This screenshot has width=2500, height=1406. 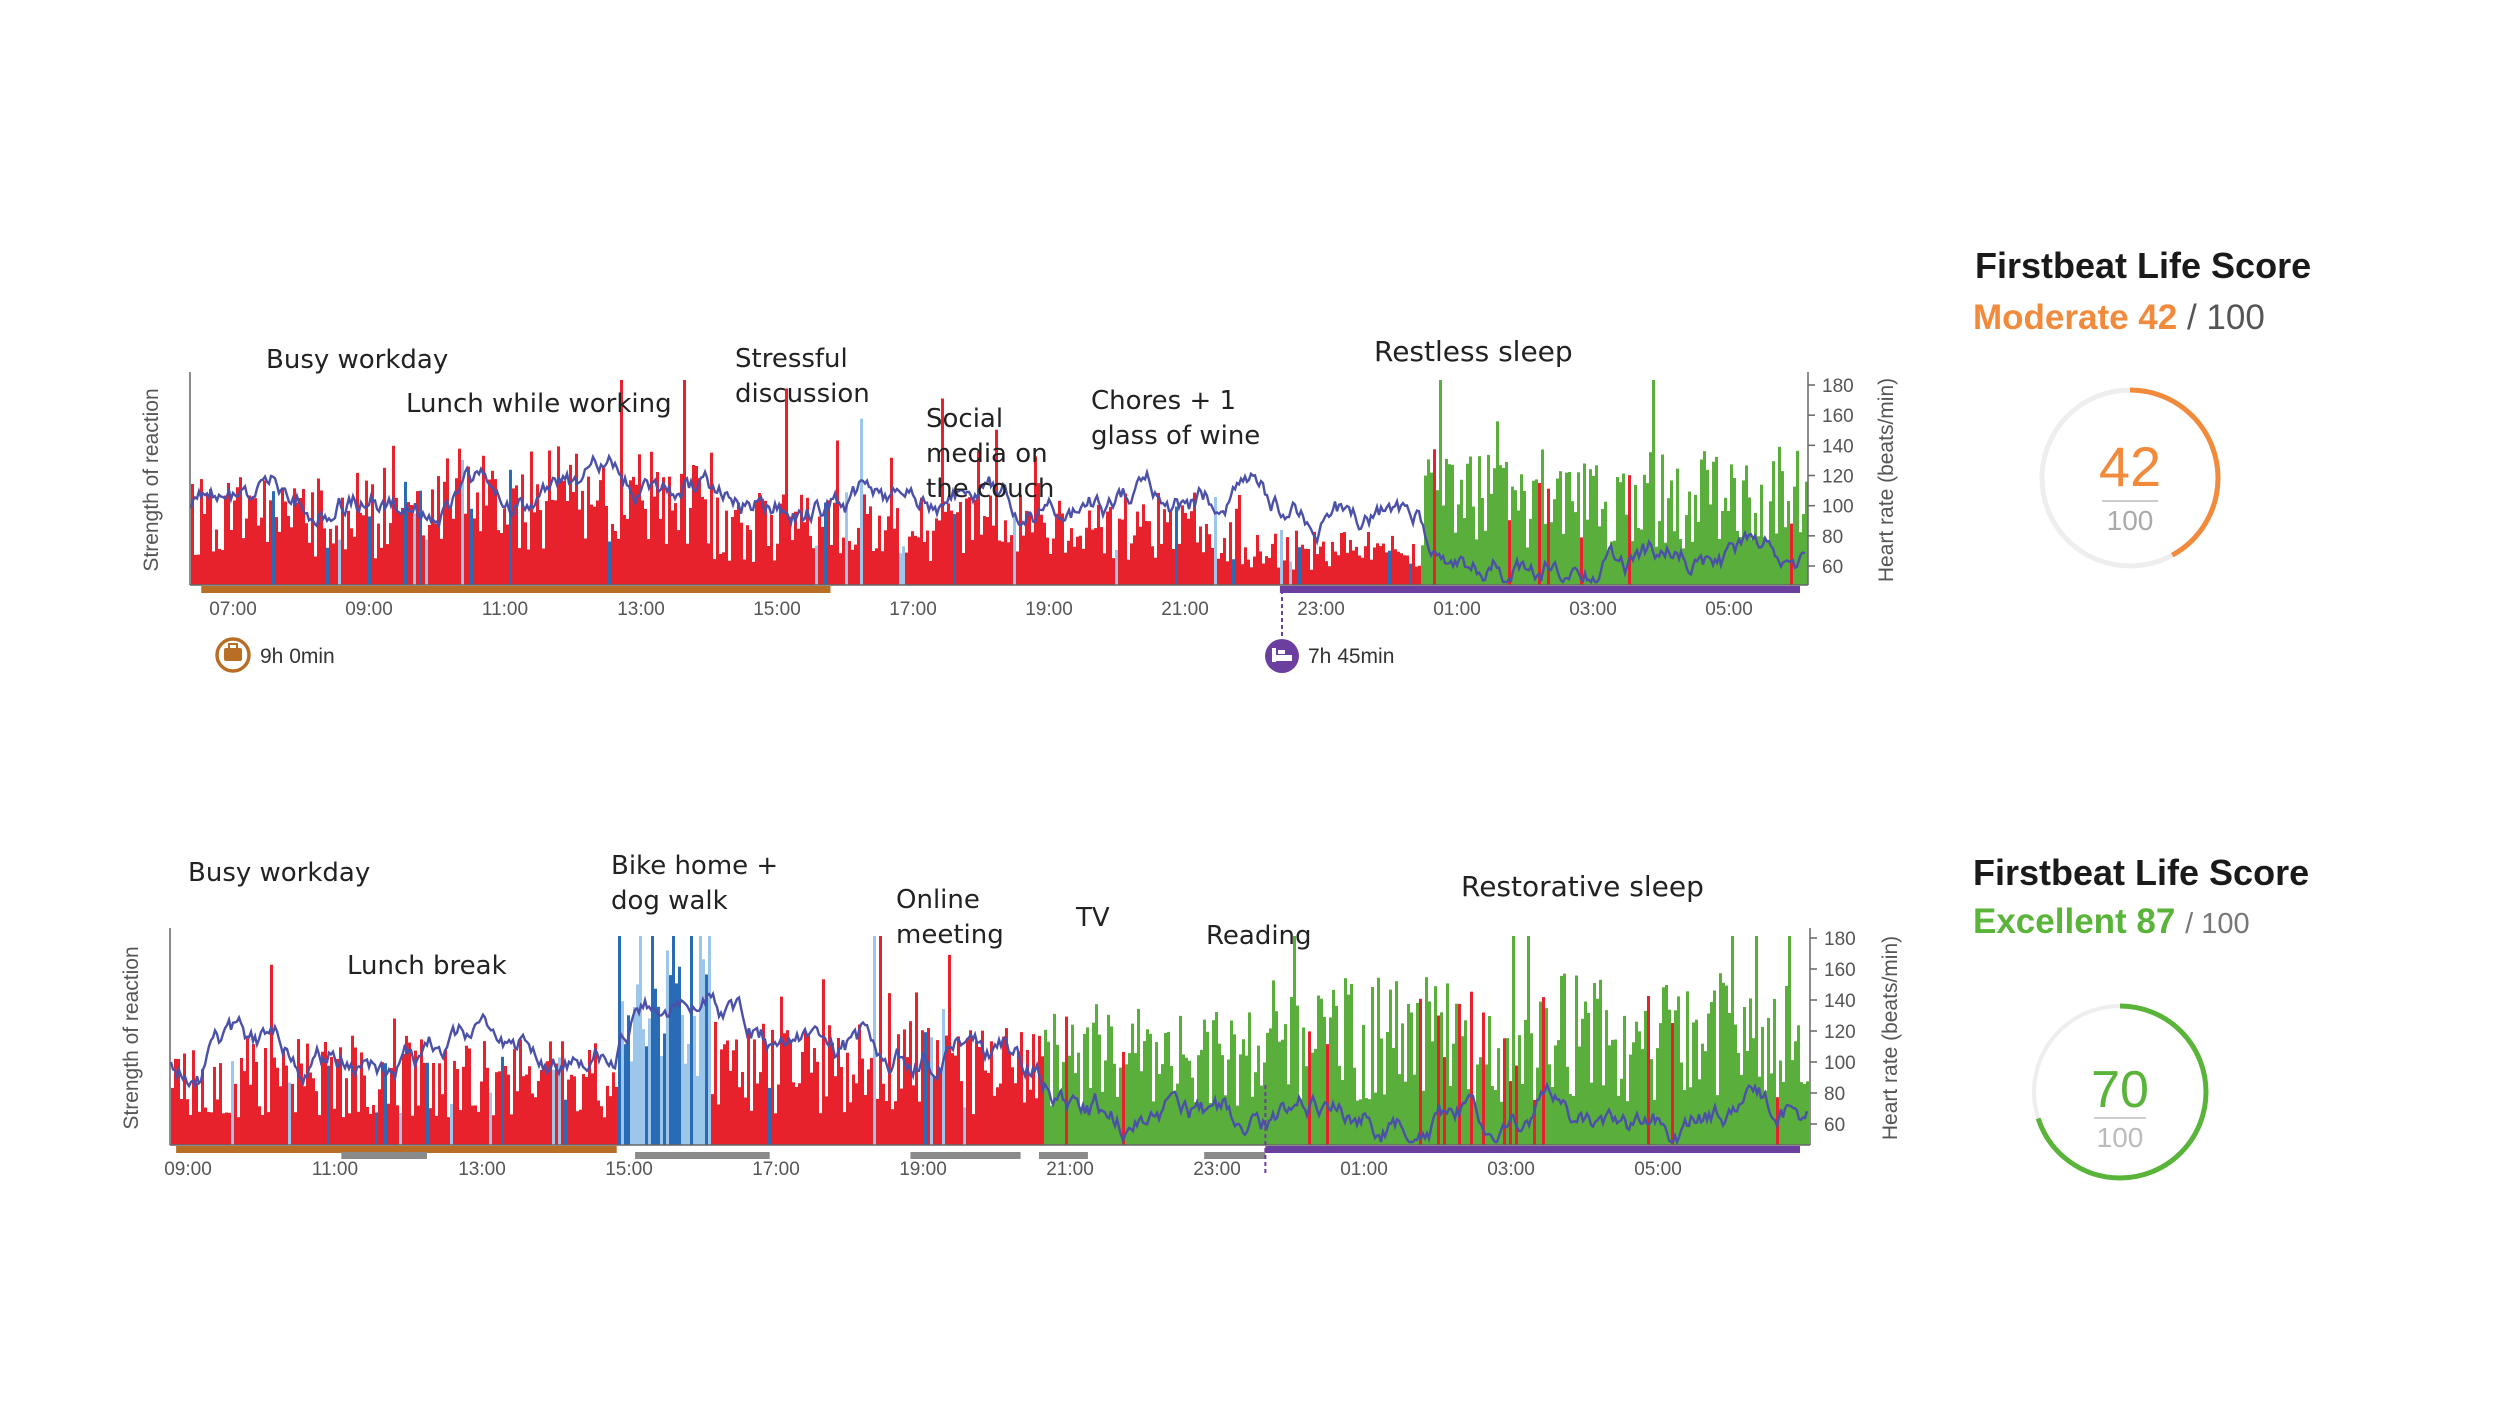 What do you see at coordinates (1832, 567) in the screenshot?
I see `hr-tick-label: 60` at bounding box center [1832, 567].